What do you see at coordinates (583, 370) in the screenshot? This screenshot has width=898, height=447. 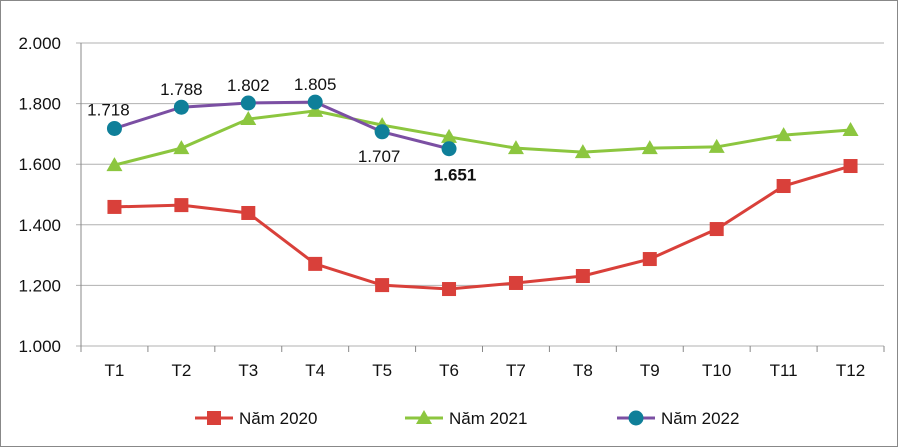 I see `x-tick-label: T8` at bounding box center [583, 370].